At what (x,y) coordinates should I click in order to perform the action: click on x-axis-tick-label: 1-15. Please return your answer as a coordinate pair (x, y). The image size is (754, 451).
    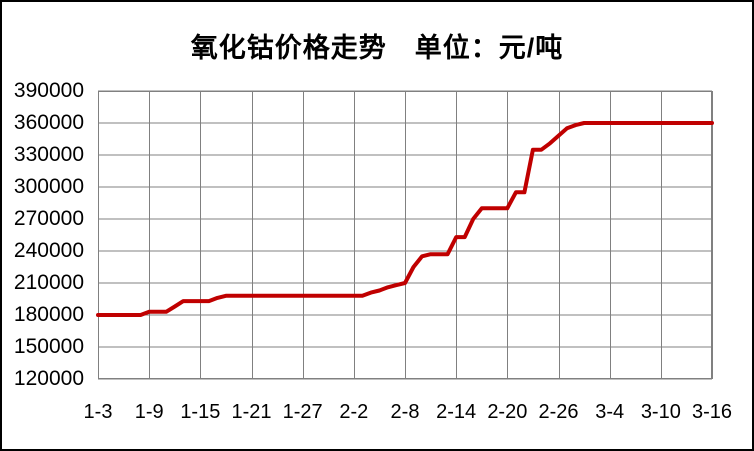
    Looking at the image, I should click on (200, 412).